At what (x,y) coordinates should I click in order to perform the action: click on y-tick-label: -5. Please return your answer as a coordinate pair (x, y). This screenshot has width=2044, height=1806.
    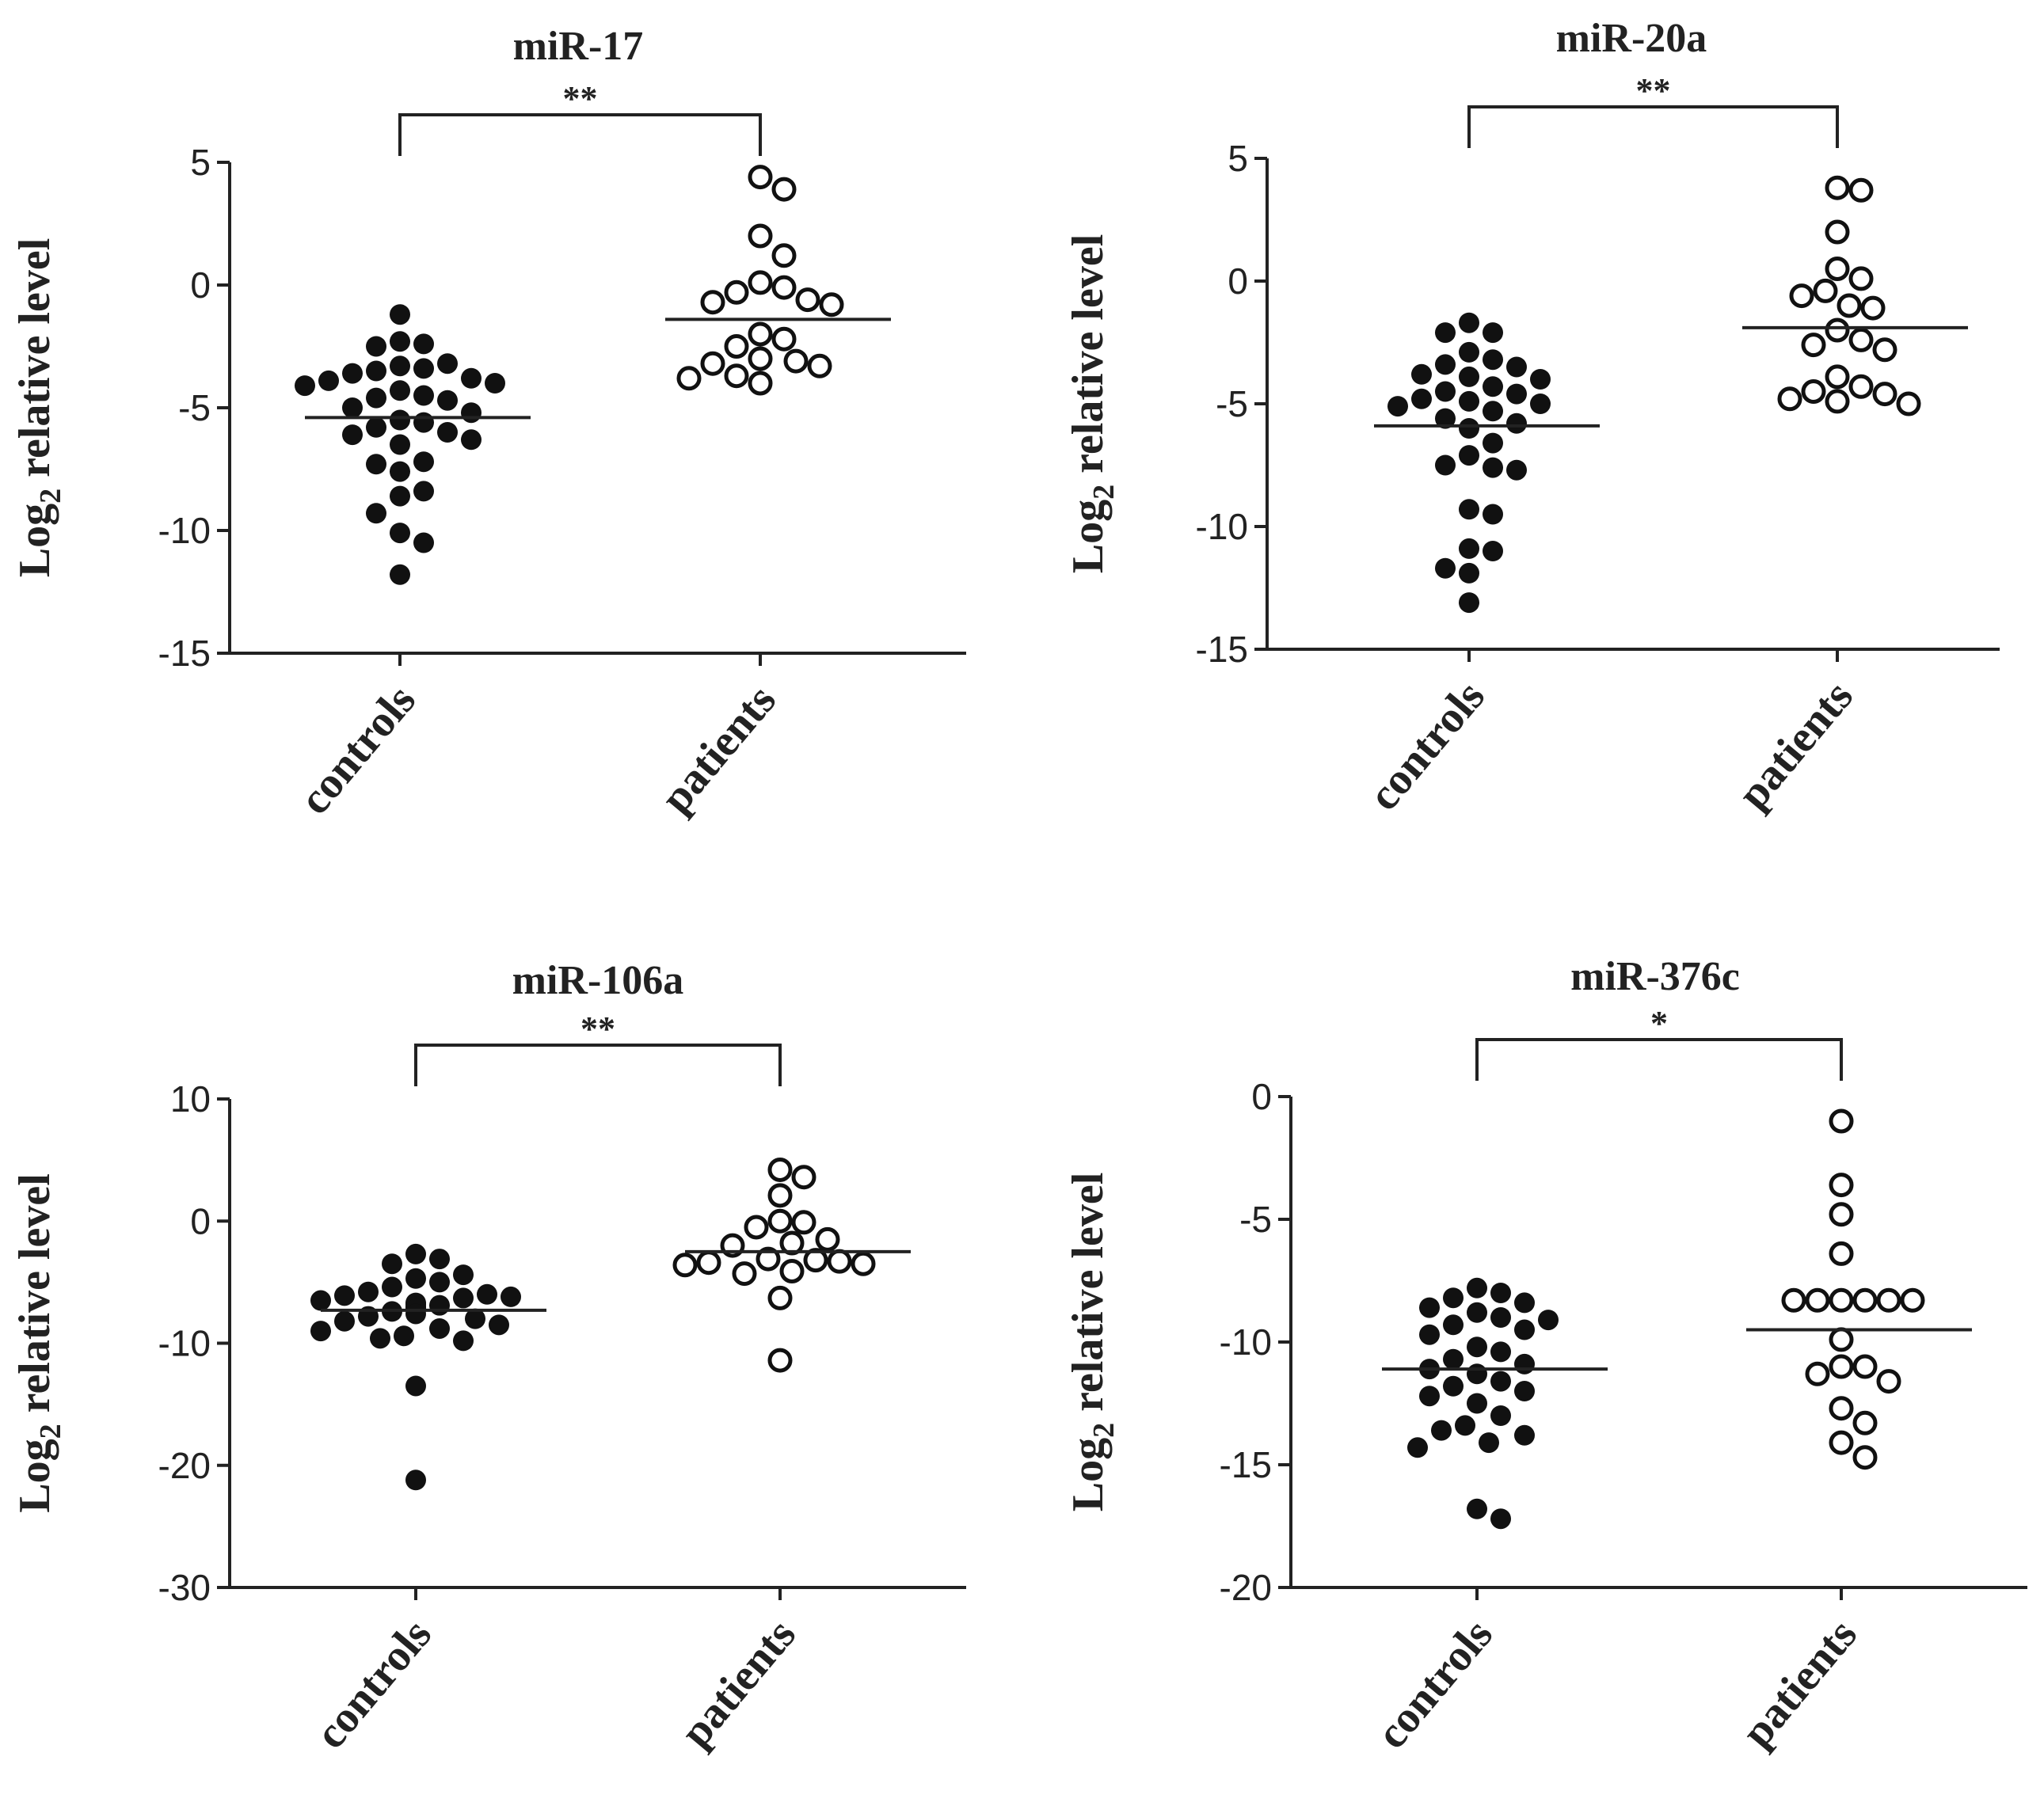
    Looking at the image, I should click on (1232, 403).